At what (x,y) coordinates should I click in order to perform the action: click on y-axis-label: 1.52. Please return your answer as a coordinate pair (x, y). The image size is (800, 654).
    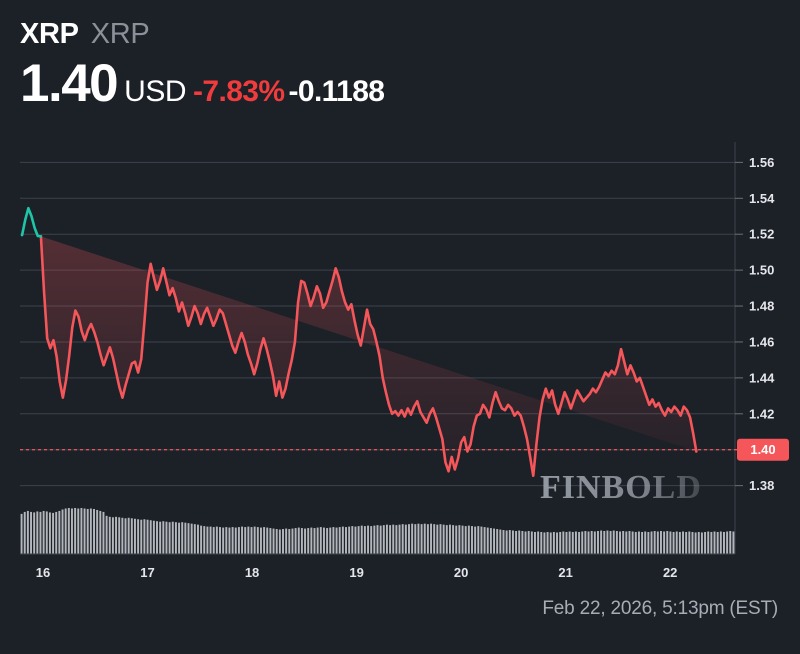
    Looking at the image, I should click on (761, 234).